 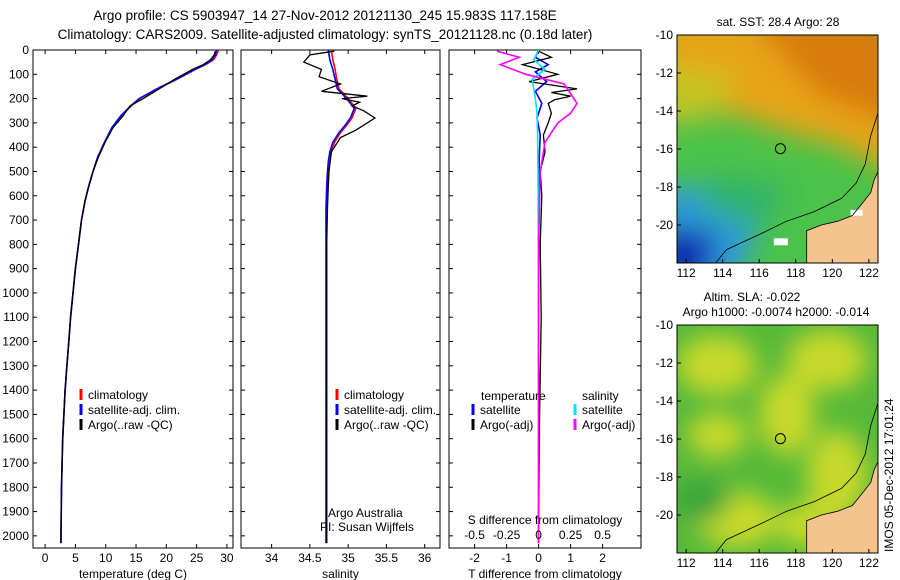 What do you see at coordinates (600, 396) in the screenshot?
I see `diff-legend-title-s: salinity` at bounding box center [600, 396].